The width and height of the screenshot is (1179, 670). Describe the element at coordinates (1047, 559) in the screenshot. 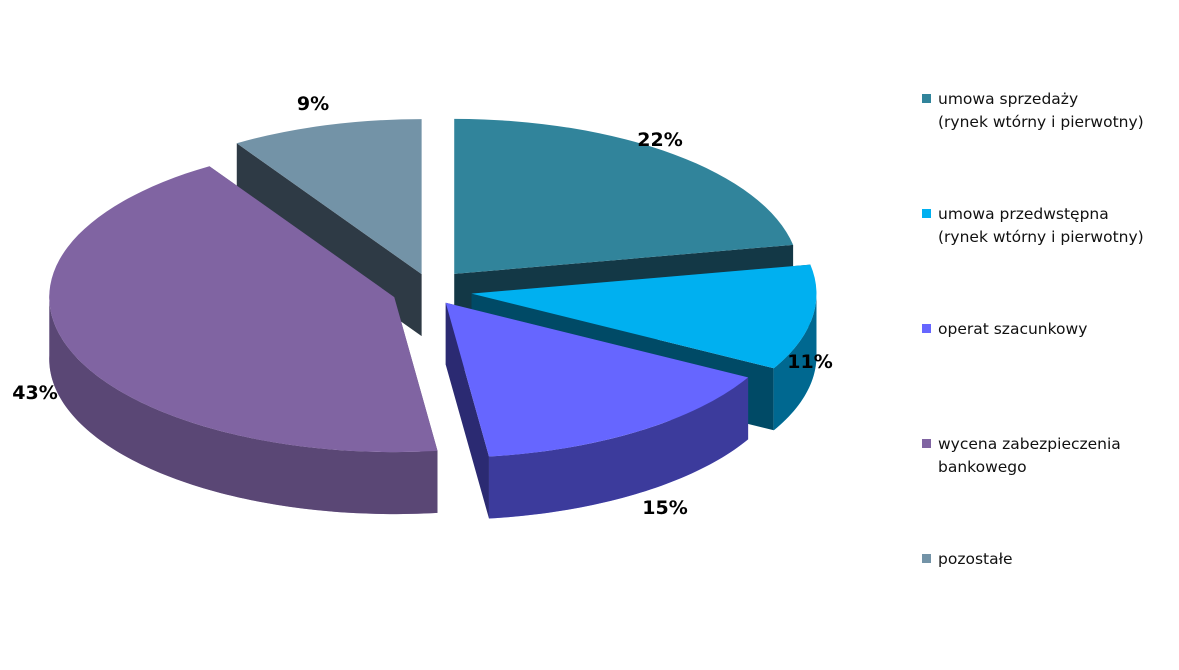

I see `legend-item: pozostałe` at that location.